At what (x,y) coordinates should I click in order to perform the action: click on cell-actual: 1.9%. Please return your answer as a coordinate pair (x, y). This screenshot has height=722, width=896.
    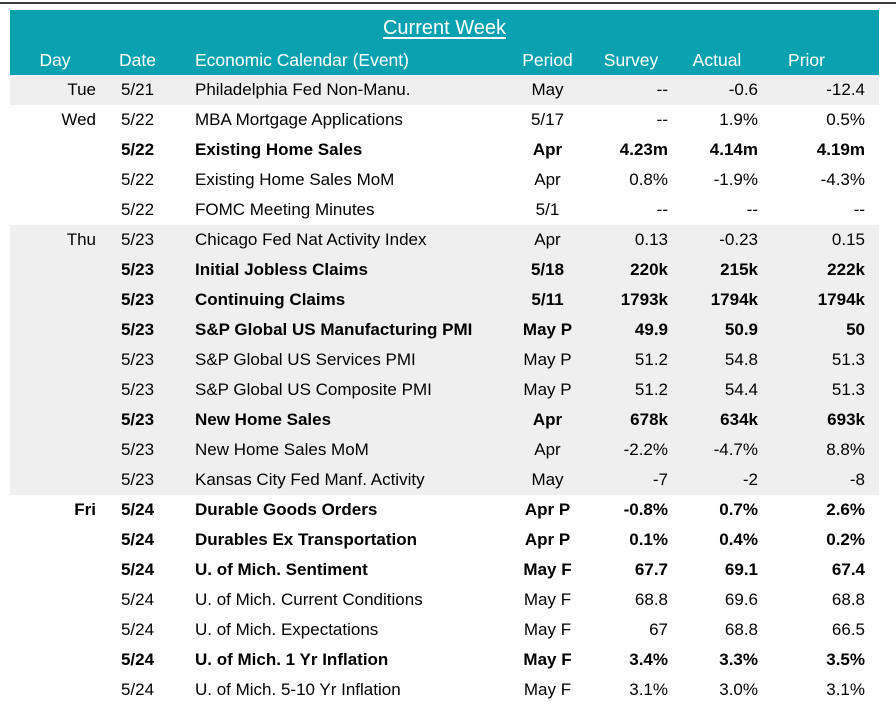
    Looking at the image, I should click on (738, 119).